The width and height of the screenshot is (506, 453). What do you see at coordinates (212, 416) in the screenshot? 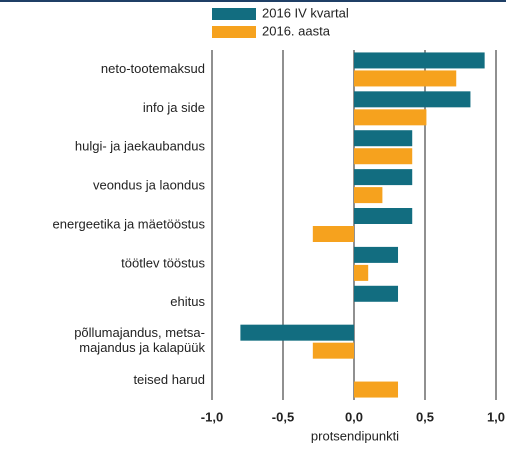
I see `x-tick-label: -1,0` at bounding box center [212, 416].